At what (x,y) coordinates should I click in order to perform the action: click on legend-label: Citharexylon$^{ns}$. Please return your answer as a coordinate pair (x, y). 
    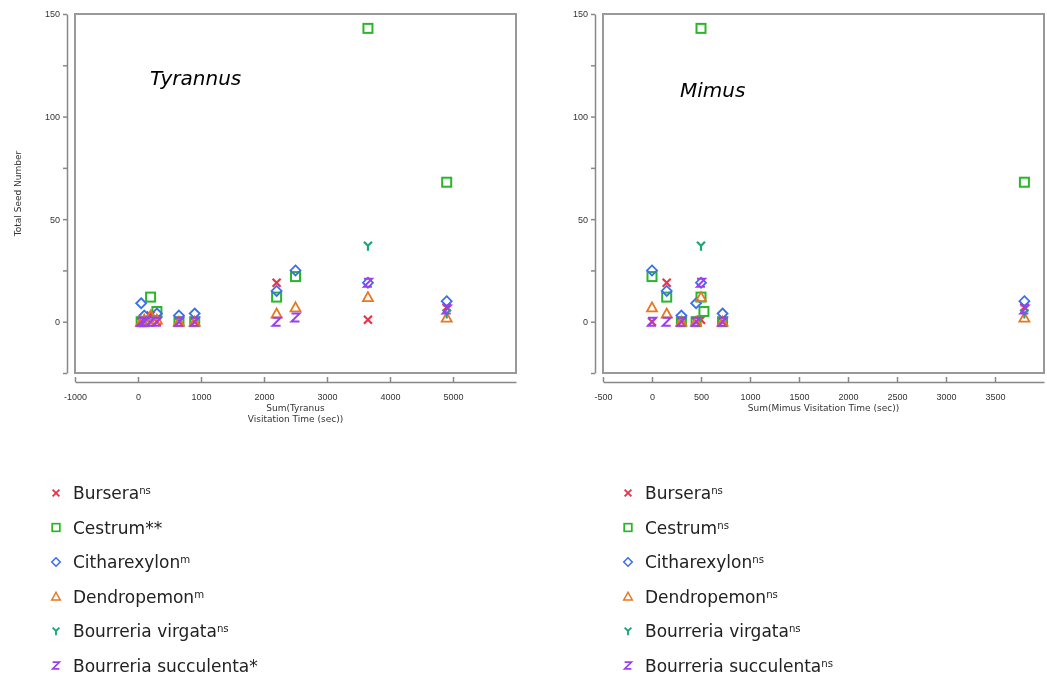
    Looking at the image, I should click on (705, 562).